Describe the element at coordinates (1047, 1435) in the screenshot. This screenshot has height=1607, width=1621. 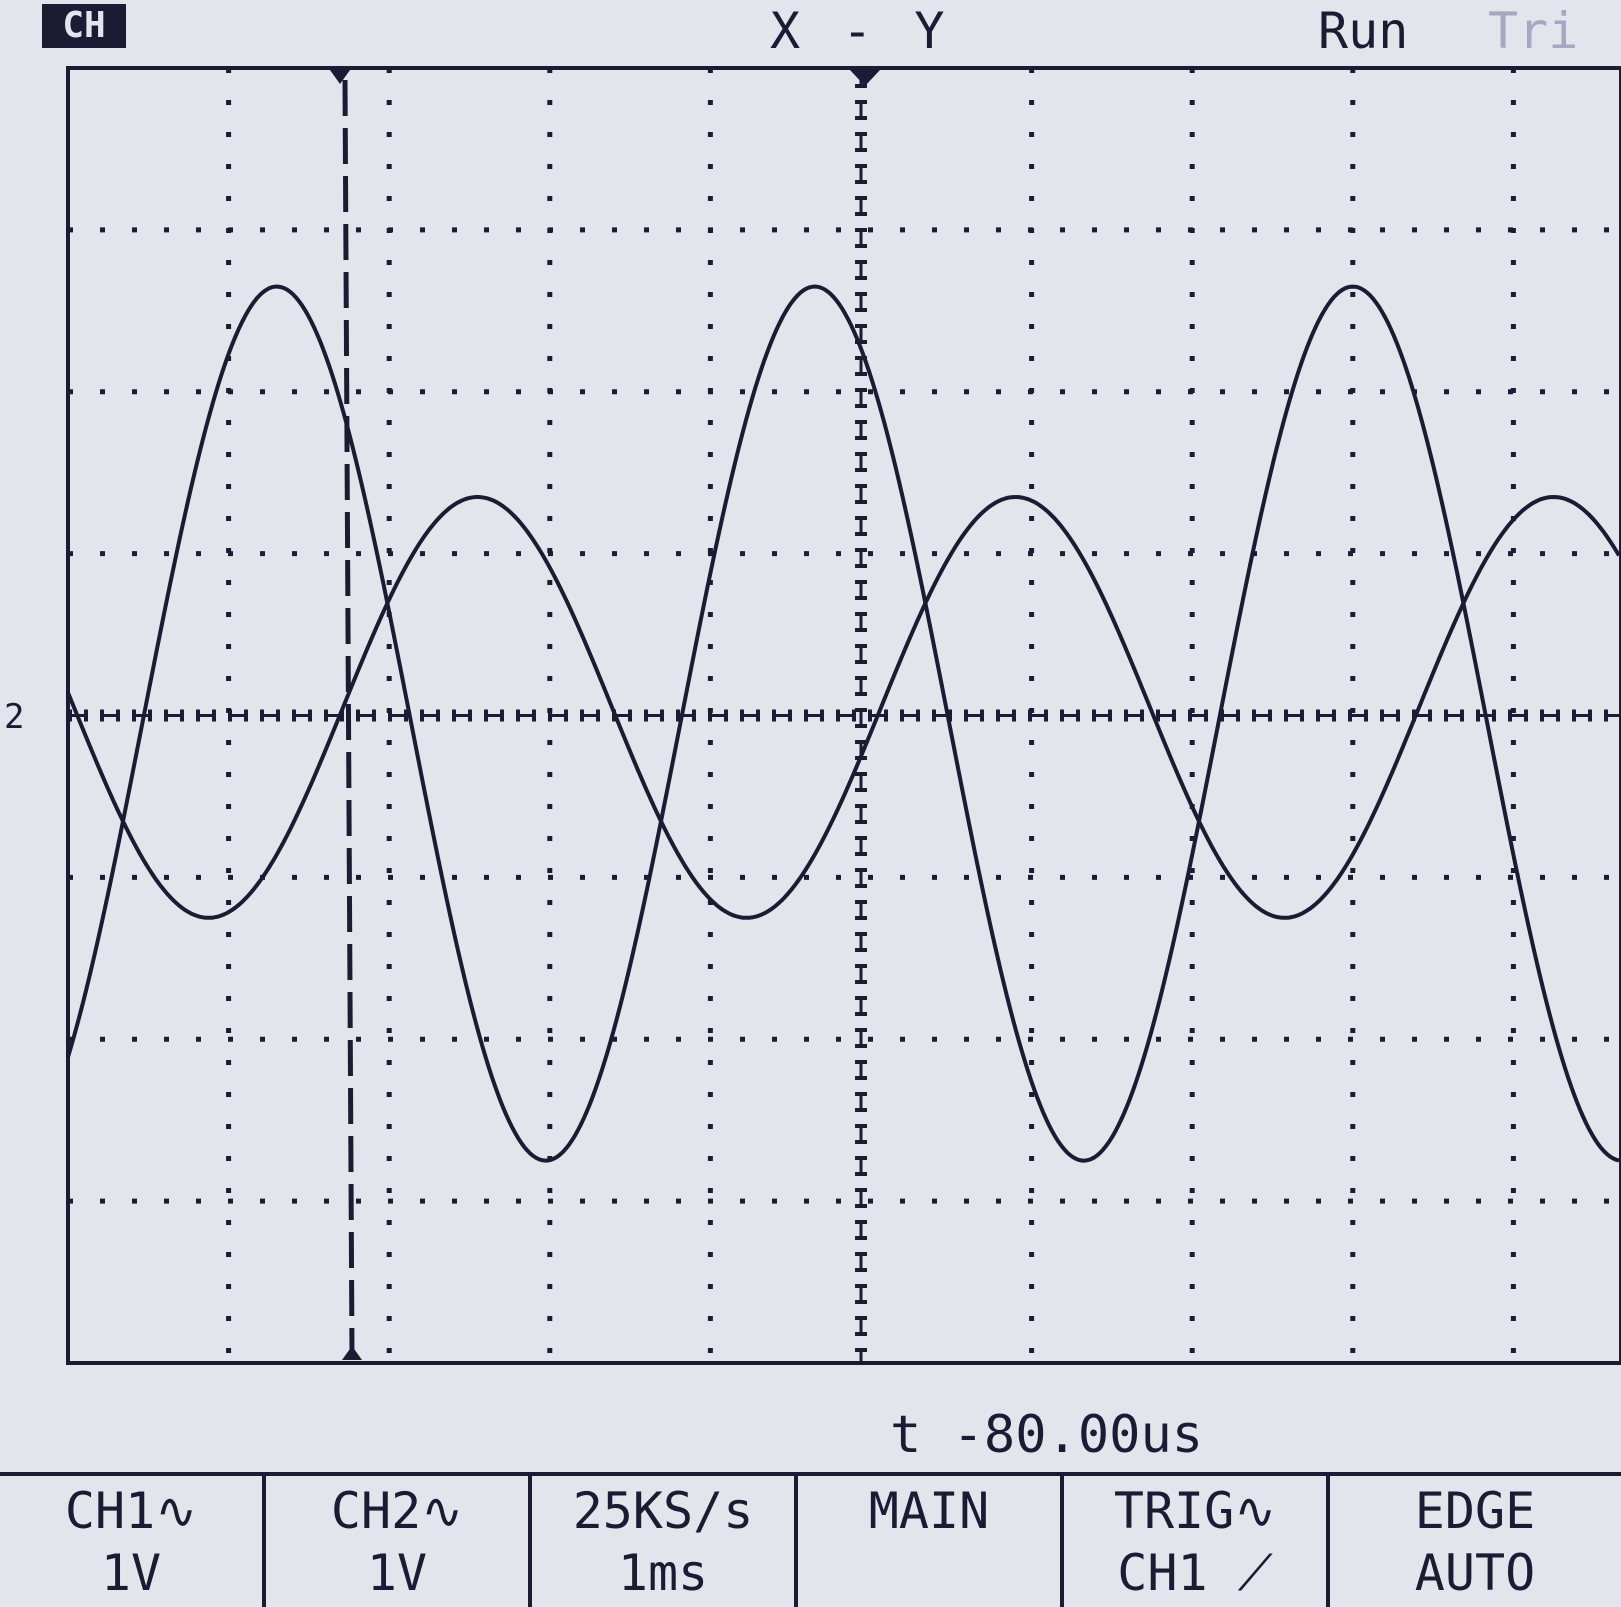
I see `time-offset-readout: t -80.00us` at that location.